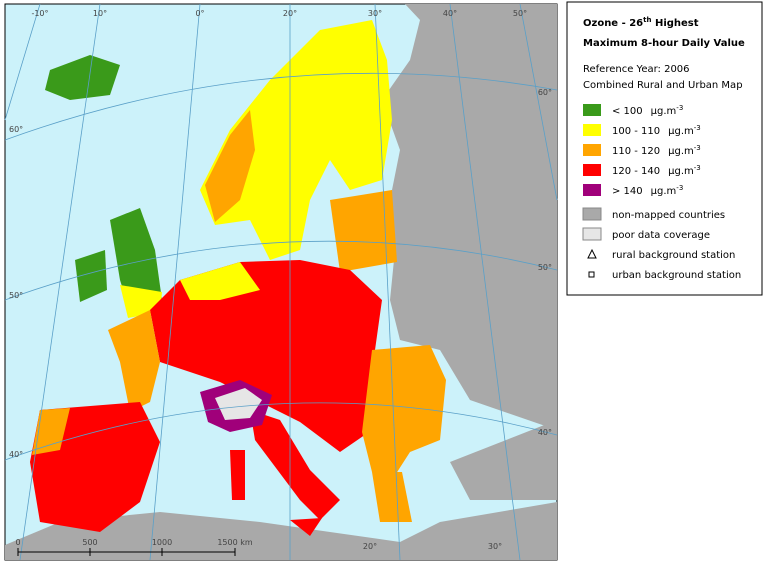  What do you see at coordinates (627, 111) in the screenshot?
I see `legend-class: < 100` at bounding box center [627, 111].